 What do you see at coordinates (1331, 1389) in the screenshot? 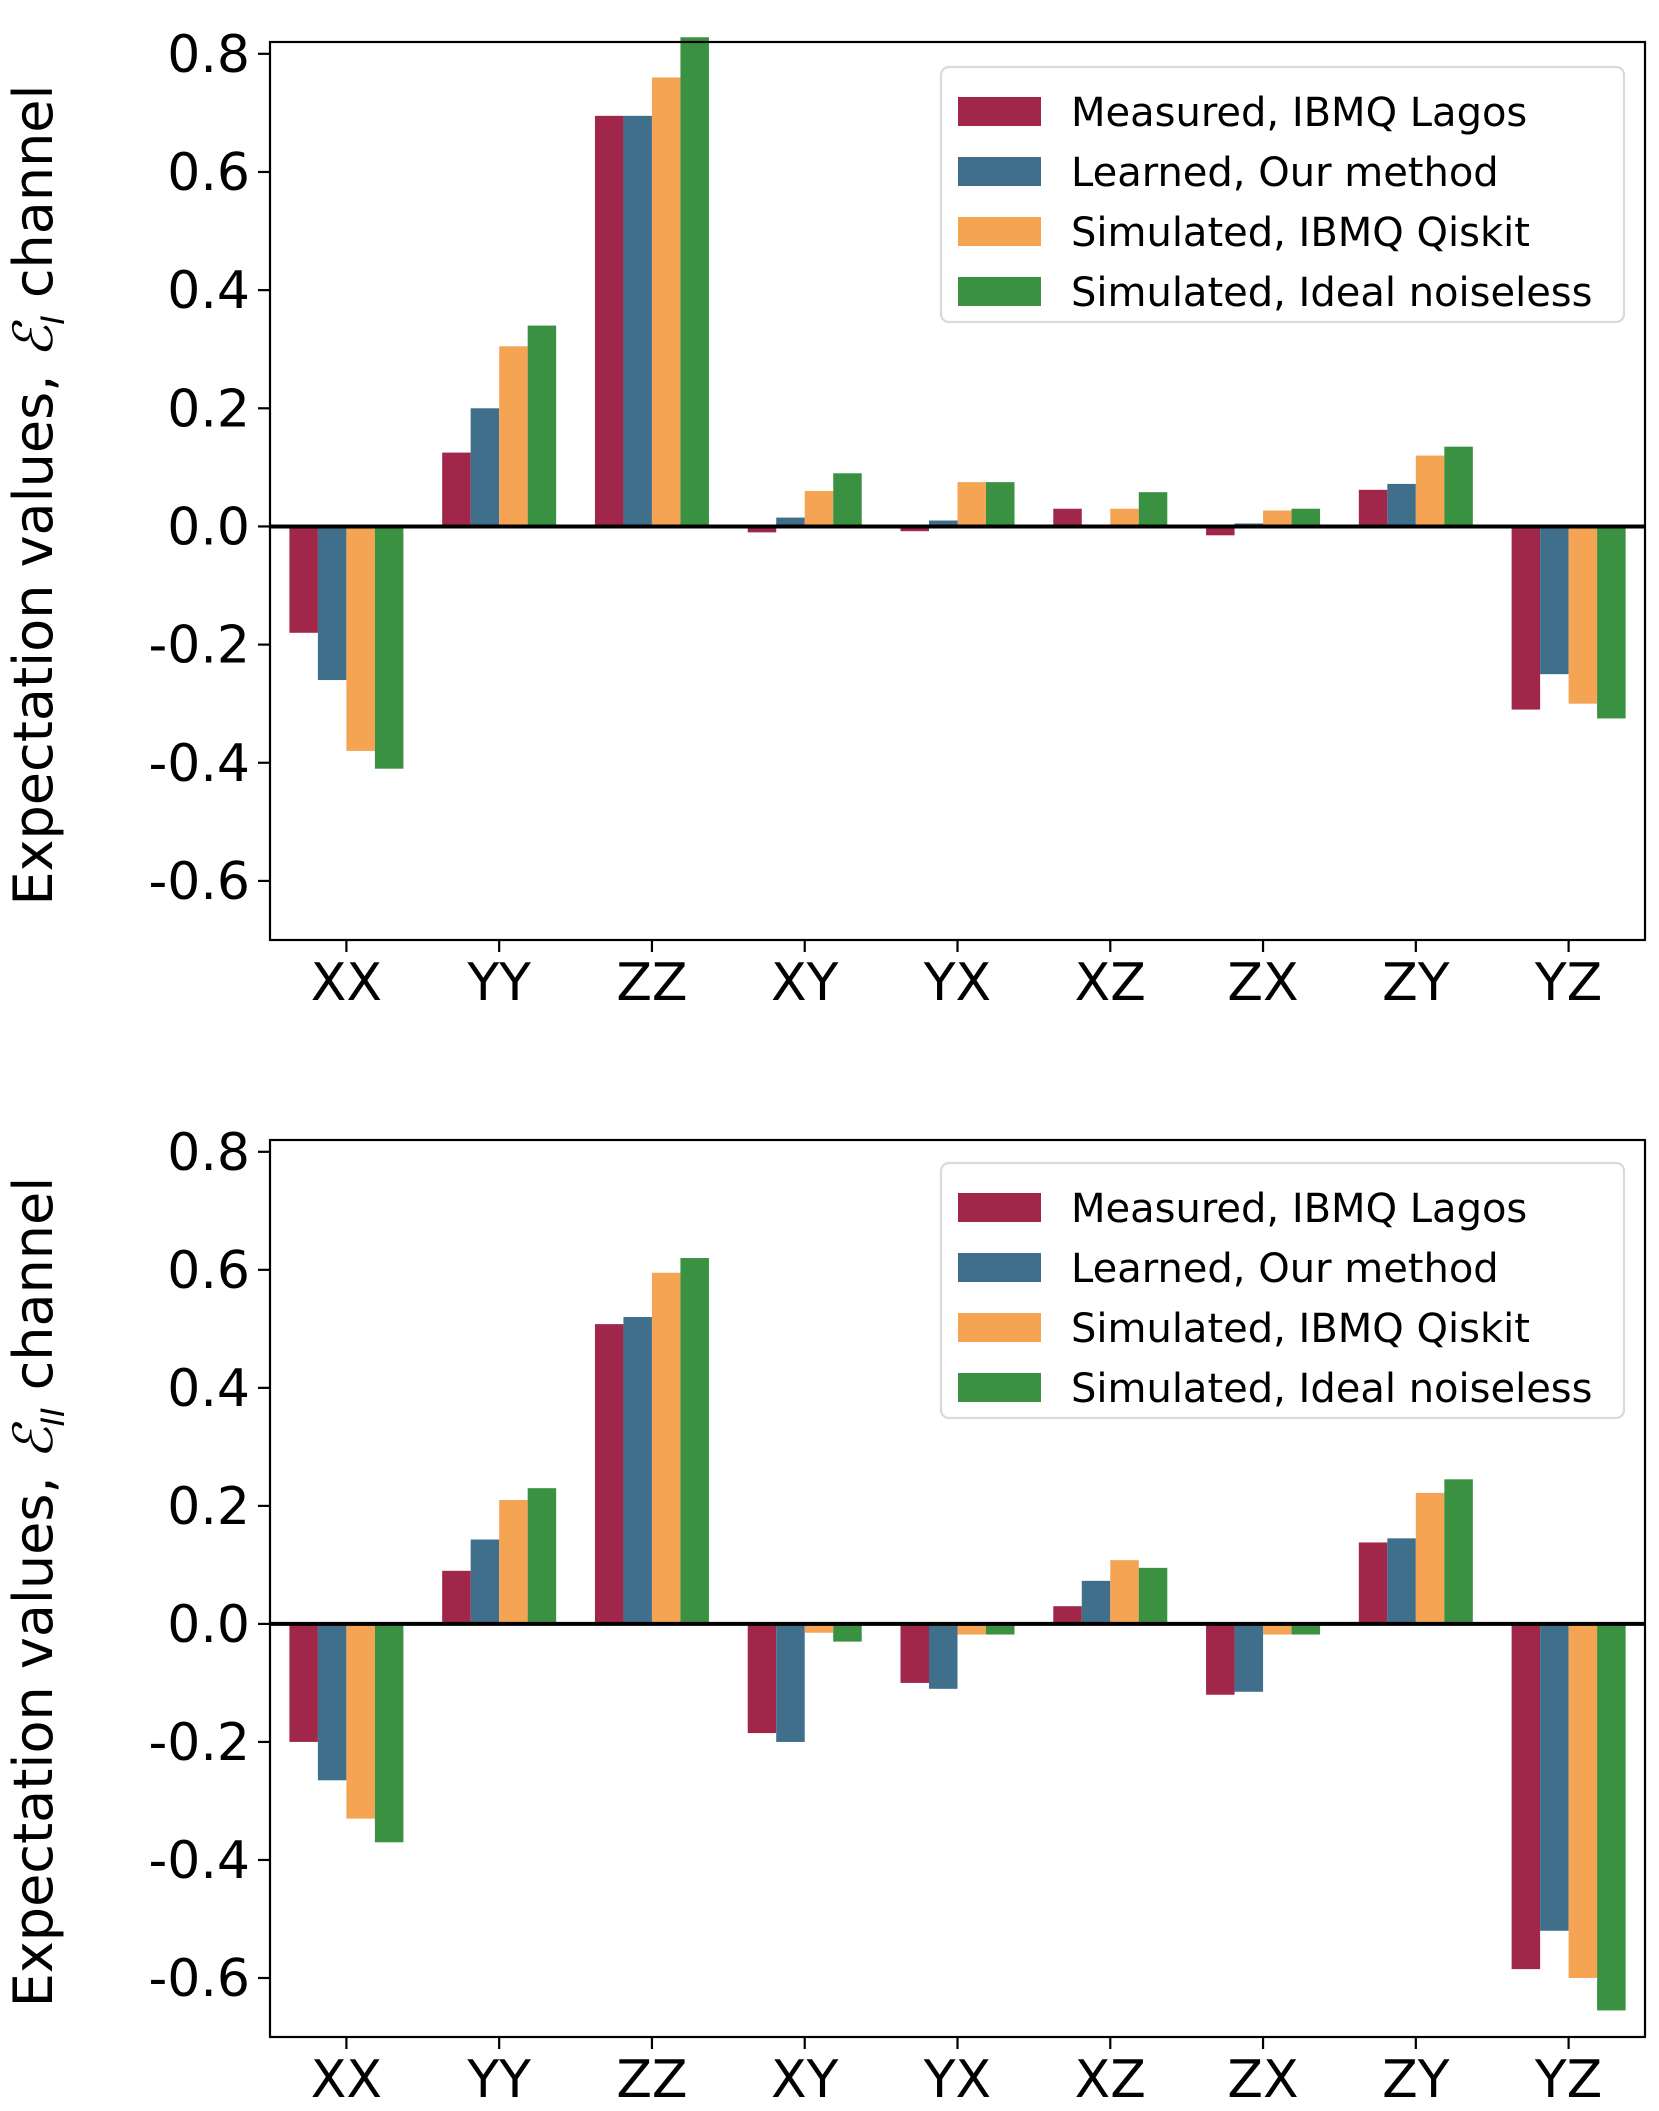
I see `legend-label-4: Simulated, Ideal noiseless` at bounding box center [1331, 1389].